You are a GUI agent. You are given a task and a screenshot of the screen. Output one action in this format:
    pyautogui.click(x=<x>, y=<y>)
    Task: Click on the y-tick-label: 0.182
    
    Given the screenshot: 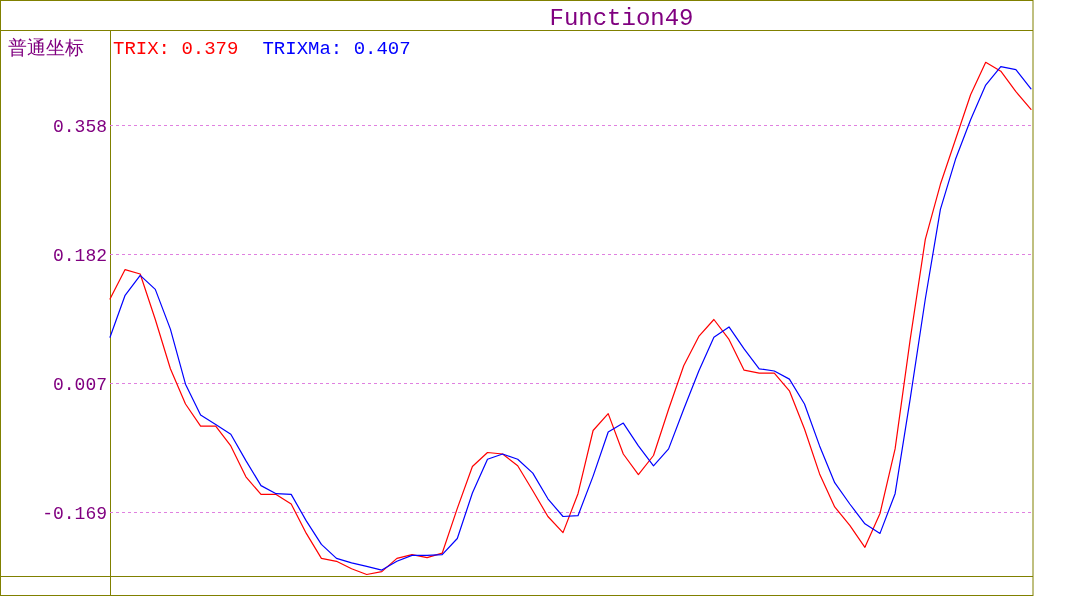 What is the action you would take?
    pyautogui.click(x=79, y=255)
    